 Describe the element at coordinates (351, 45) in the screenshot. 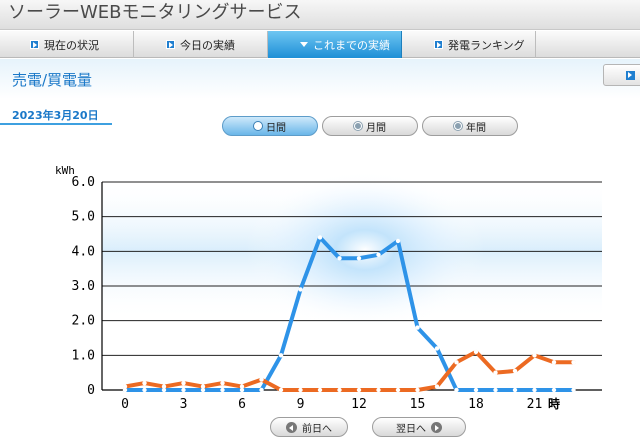

I see `tab-label: これまでの実績` at that location.